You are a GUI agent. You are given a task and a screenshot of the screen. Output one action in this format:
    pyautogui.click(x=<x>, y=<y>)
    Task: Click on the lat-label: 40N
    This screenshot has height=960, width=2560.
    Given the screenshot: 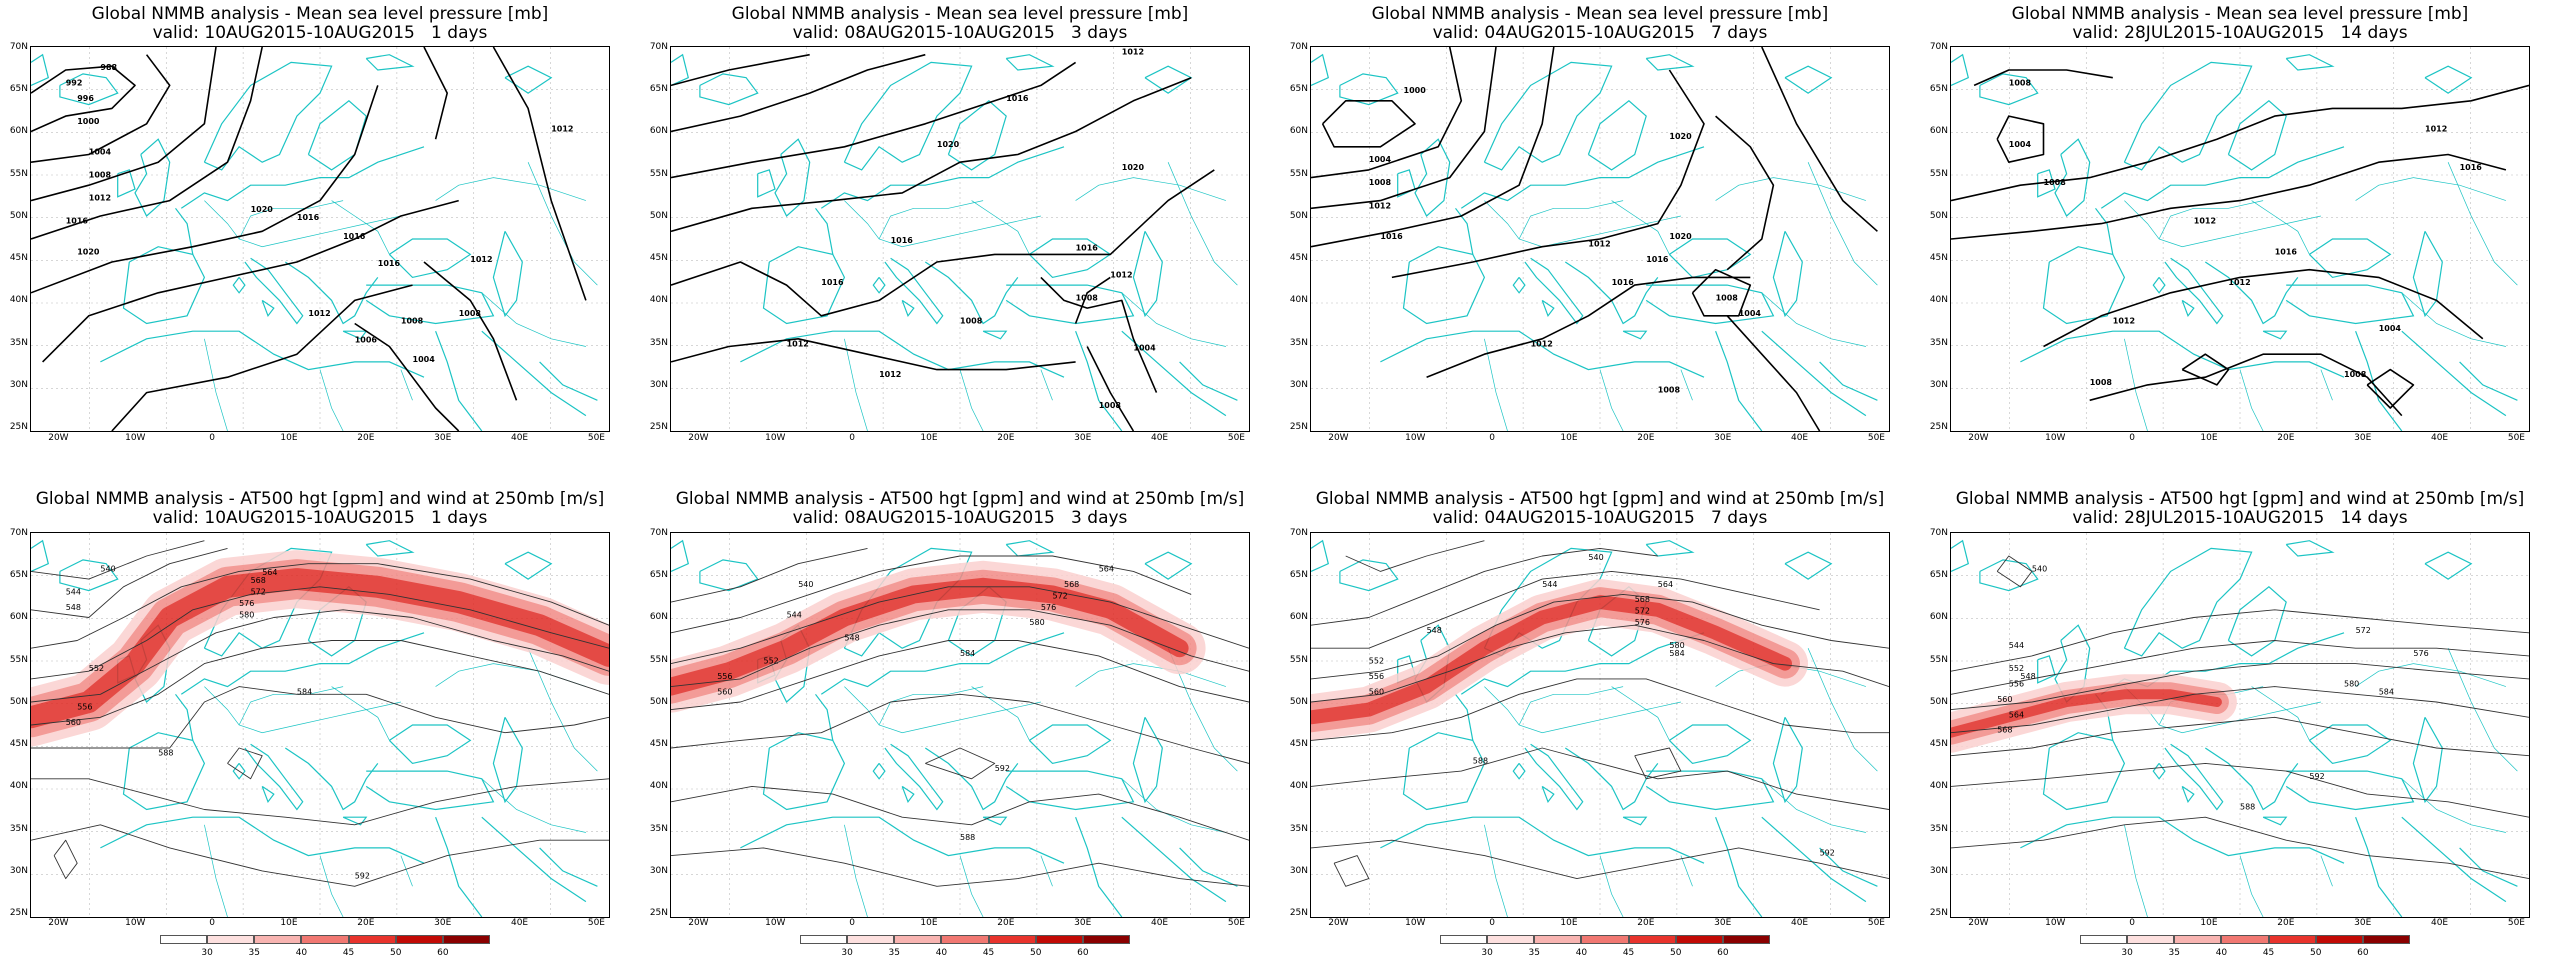 What is the action you would take?
    pyautogui.click(x=1298, y=786)
    